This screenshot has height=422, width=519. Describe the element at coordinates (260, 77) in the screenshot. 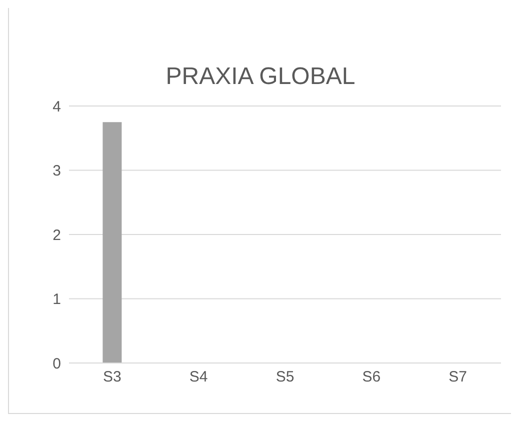

I see `chart-title: PRAXIA GLOBAL` at that location.